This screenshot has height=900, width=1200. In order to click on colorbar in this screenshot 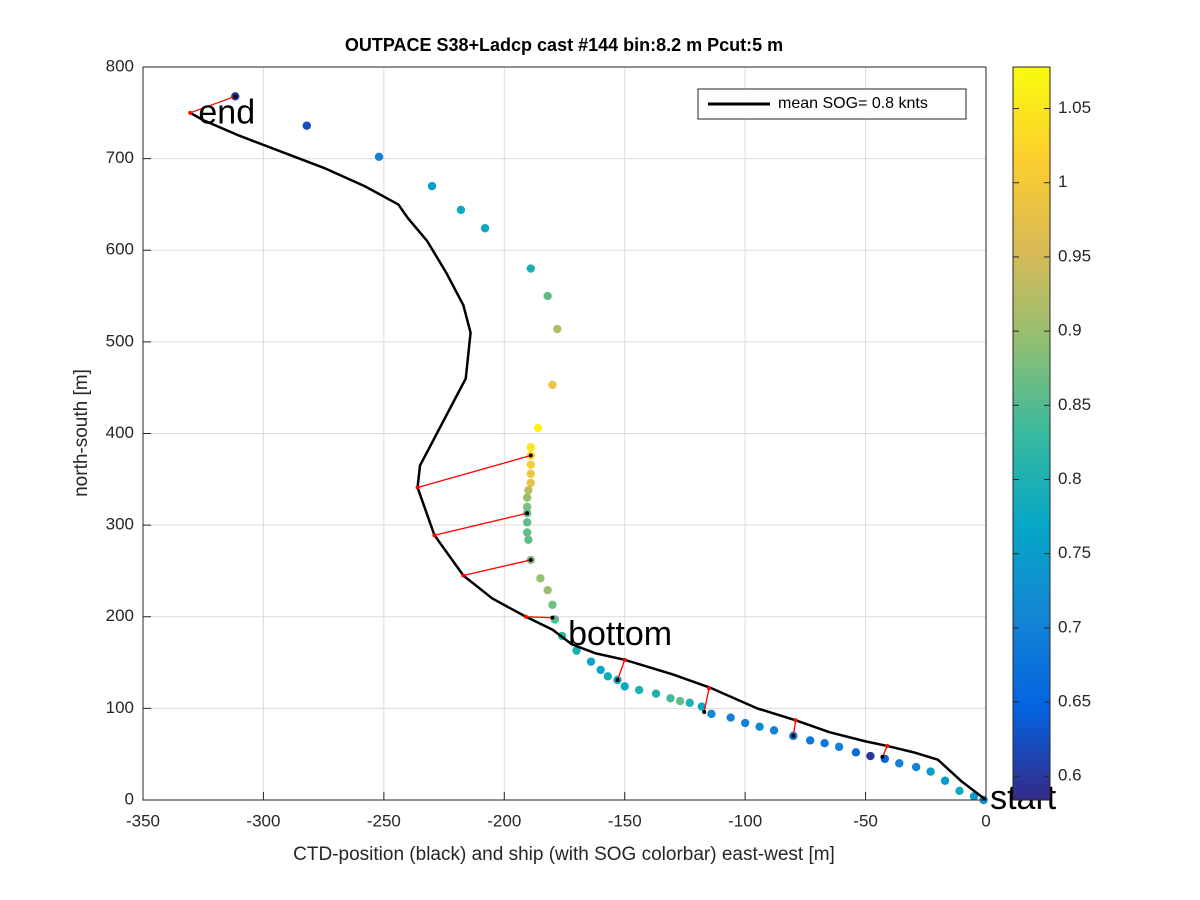, I will do `click(1031, 433)`.